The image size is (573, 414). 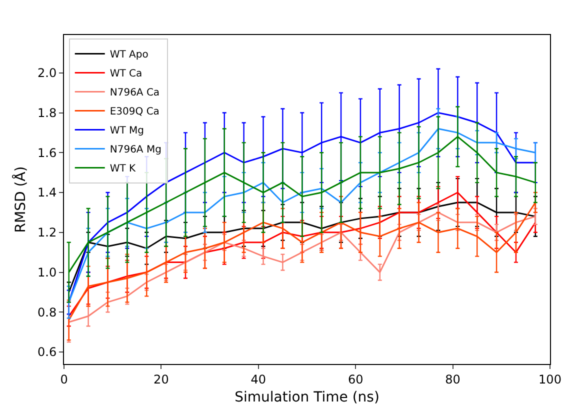 I want to click on x-tick-label: 20, so click(x=161, y=379).